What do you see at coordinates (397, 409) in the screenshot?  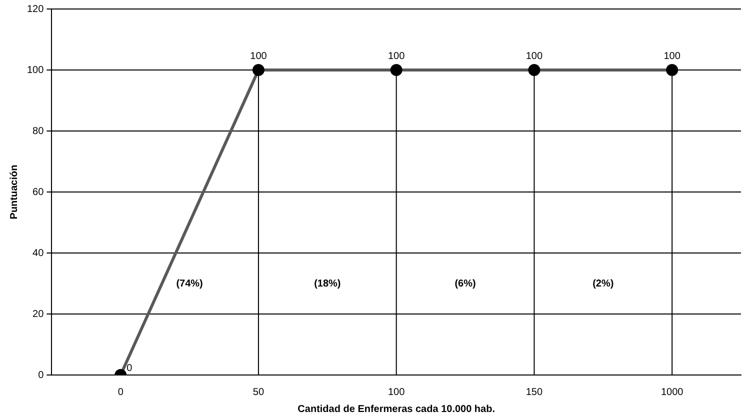 I see `x-axis-title: Cantidad de Enfermeras cada 10.000 hab.` at bounding box center [397, 409].